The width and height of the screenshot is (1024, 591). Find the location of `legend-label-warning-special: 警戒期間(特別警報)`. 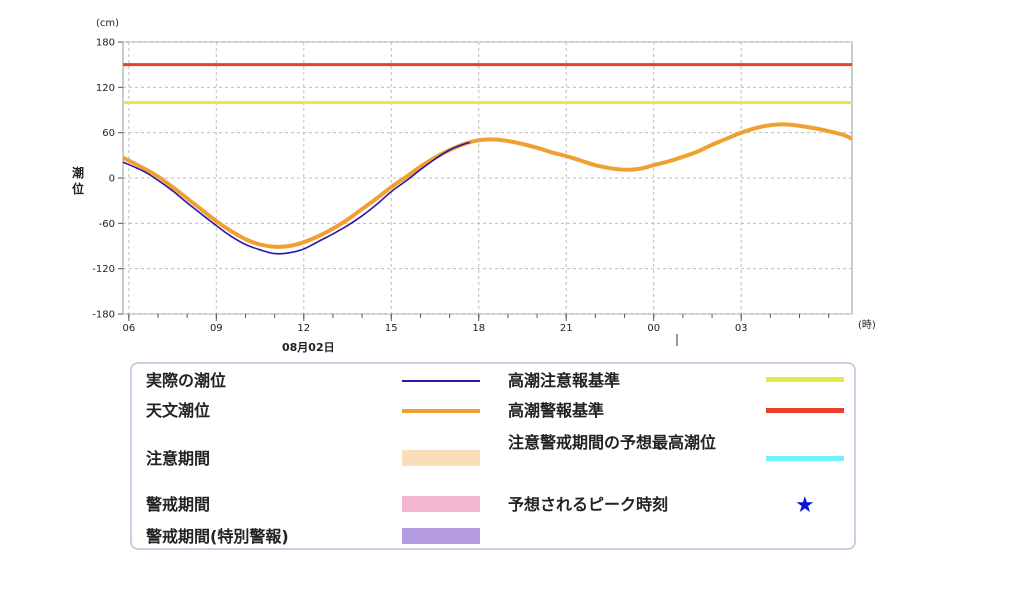

legend-label-warning-special: 警戒期間(特別警報) is located at coordinates (217, 536).